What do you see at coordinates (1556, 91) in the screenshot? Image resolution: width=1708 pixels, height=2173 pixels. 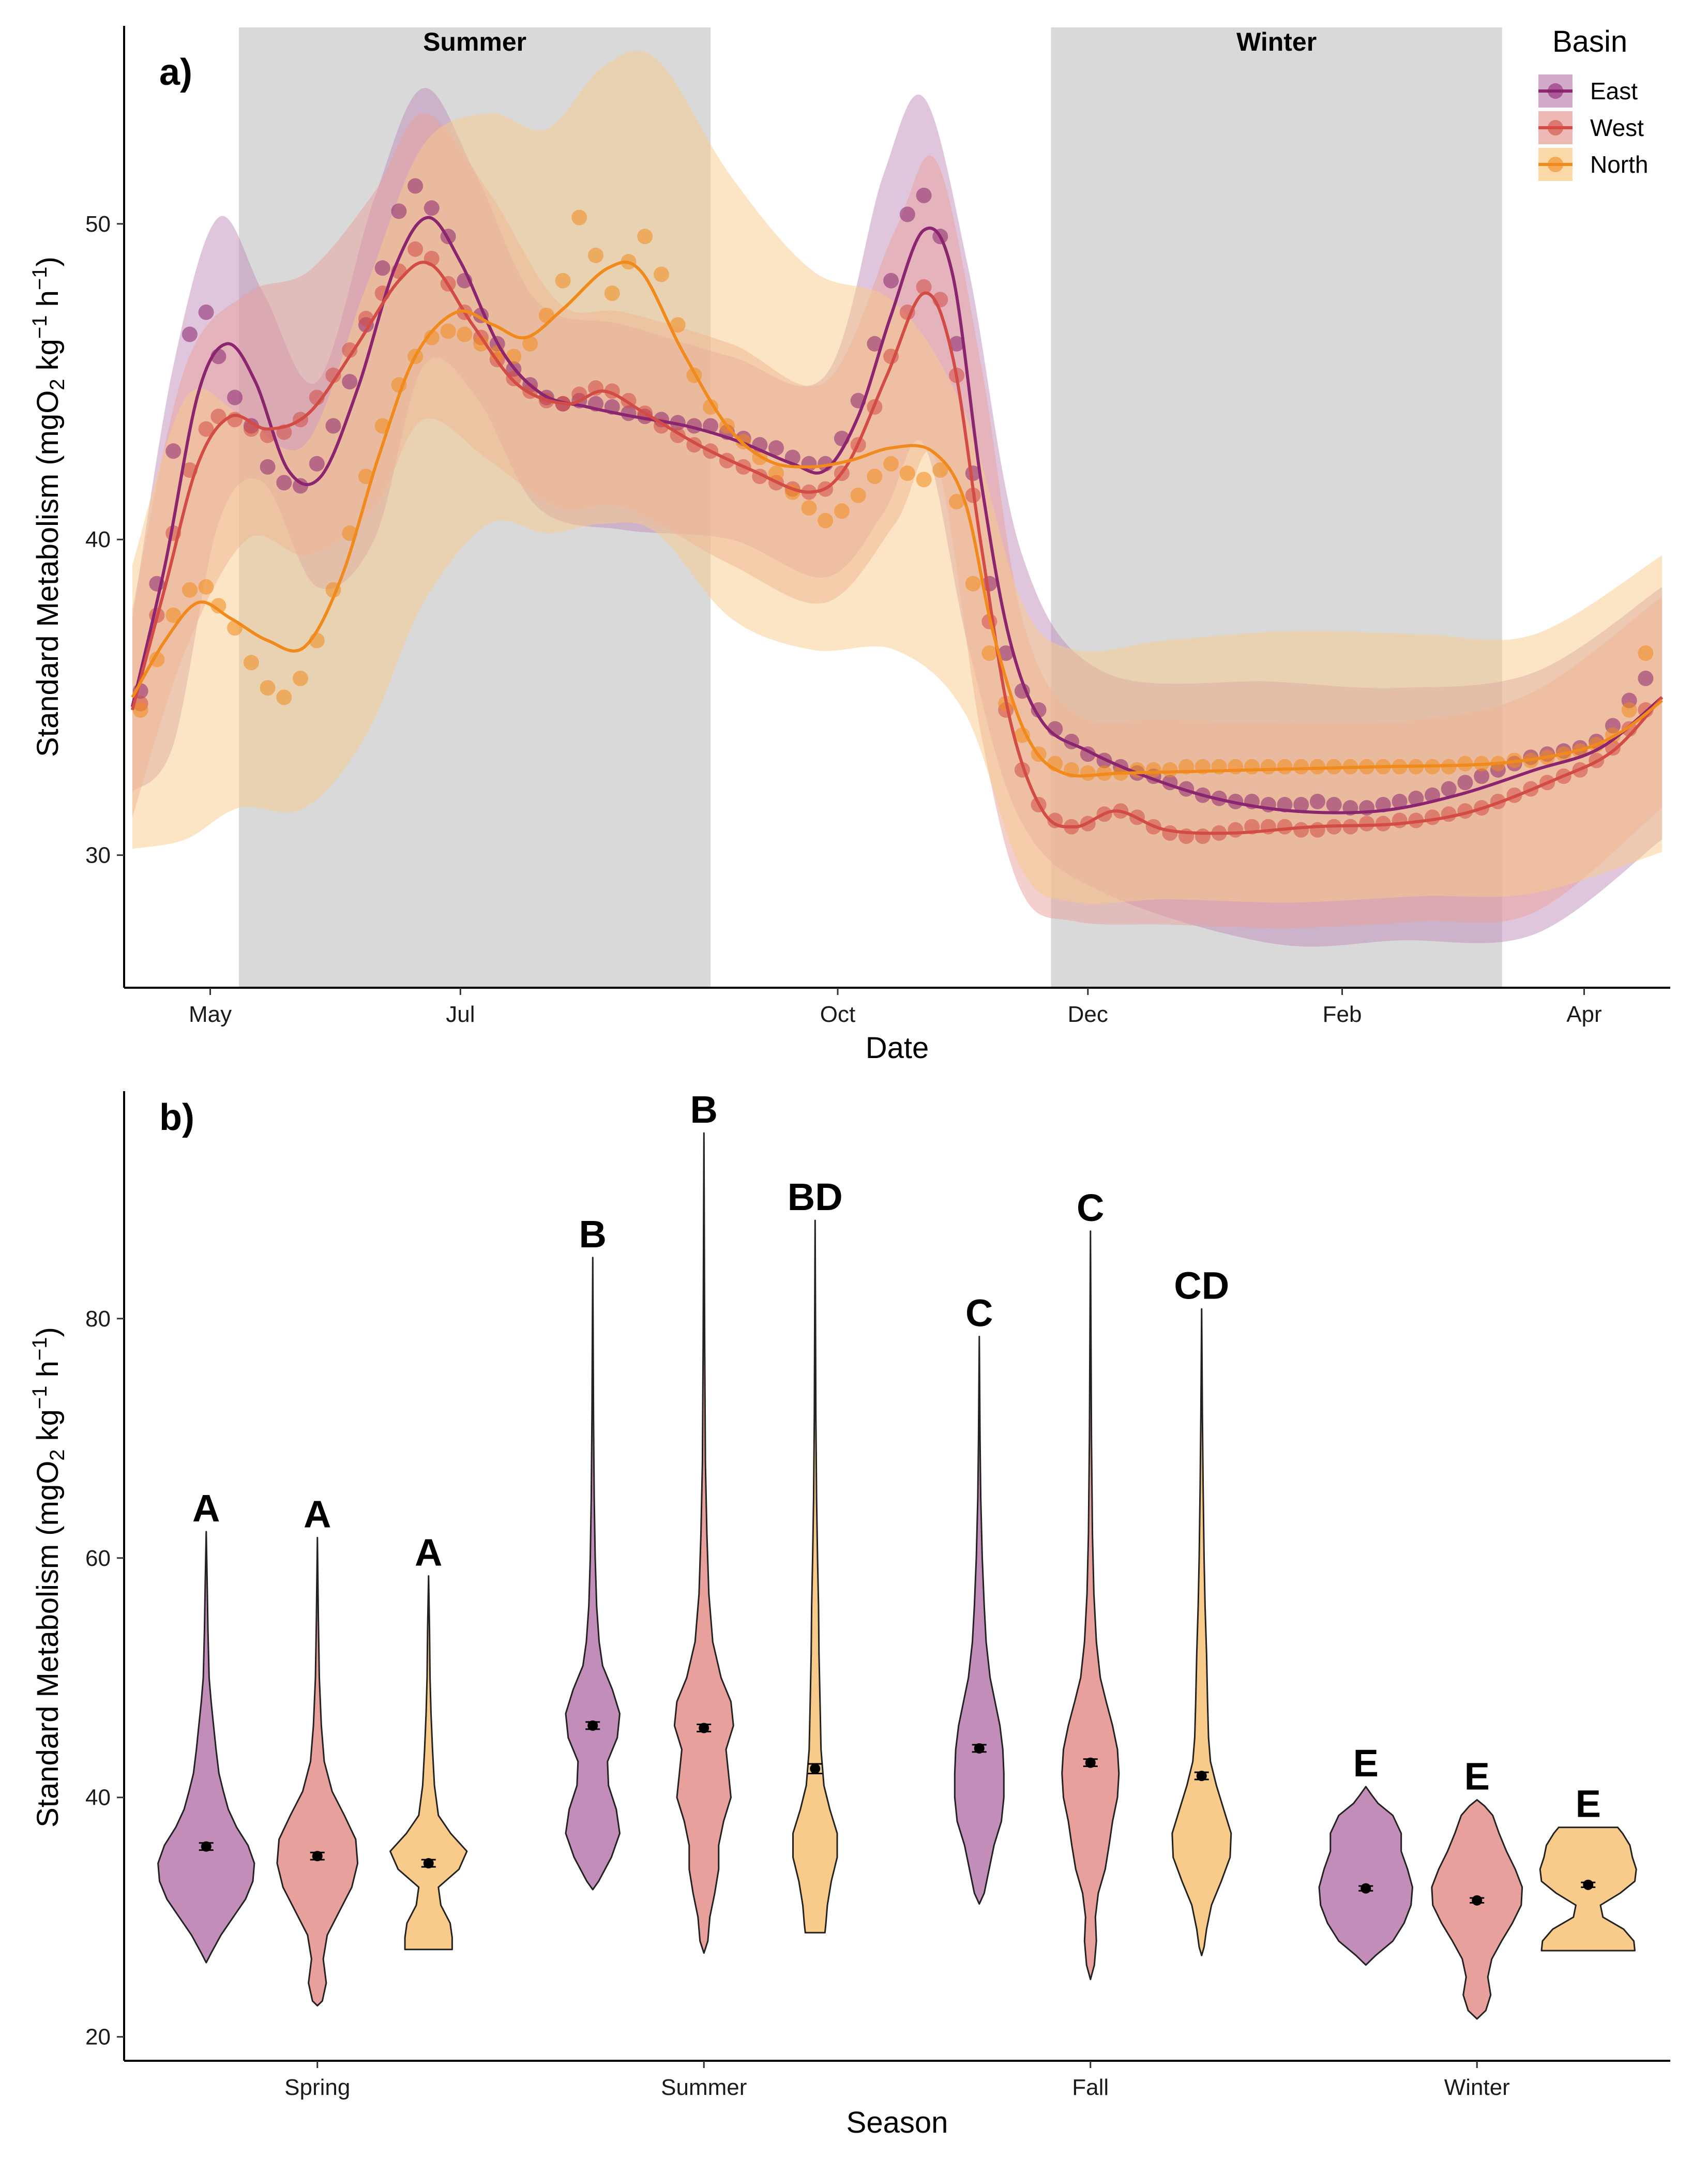 I see `legend-point-east` at bounding box center [1556, 91].